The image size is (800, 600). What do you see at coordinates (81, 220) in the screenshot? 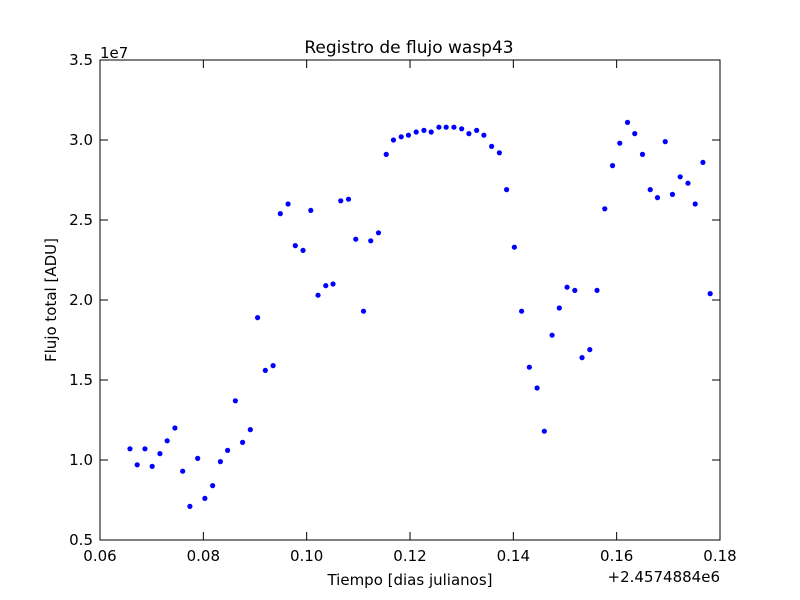
I see `y-tick-label-4: 2.5` at bounding box center [81, 220].